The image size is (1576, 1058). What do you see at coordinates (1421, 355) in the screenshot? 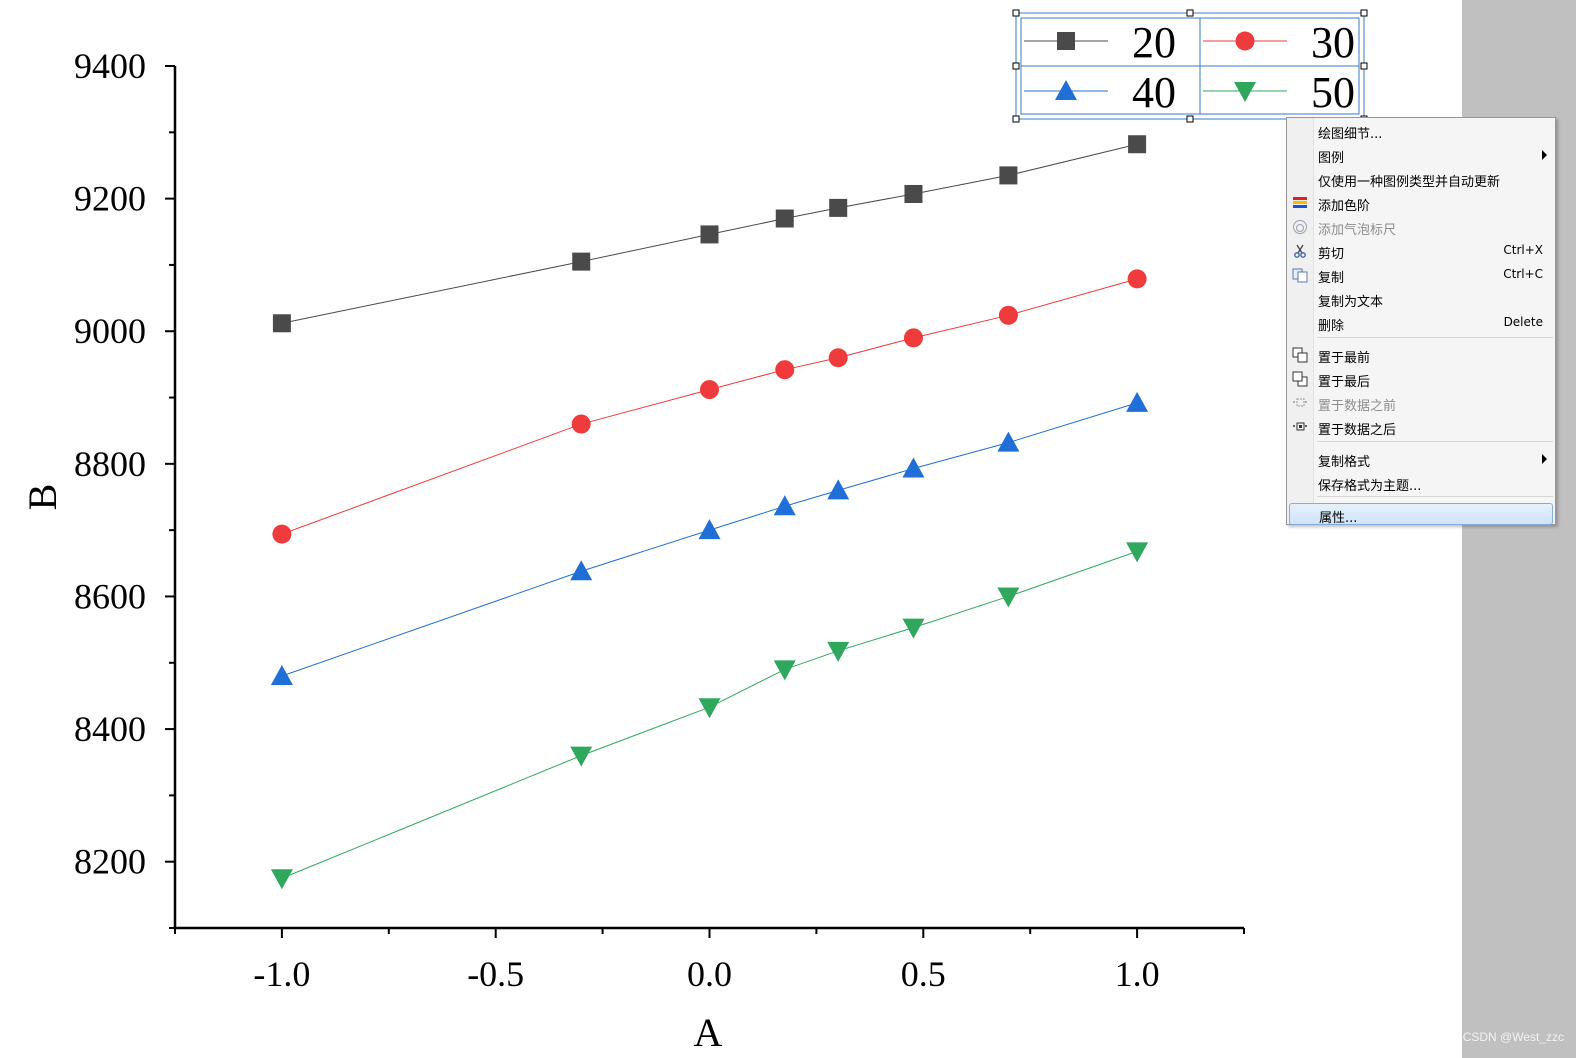
I see `menu-item-9: 置于最前` at bounding box center [1421, 355].